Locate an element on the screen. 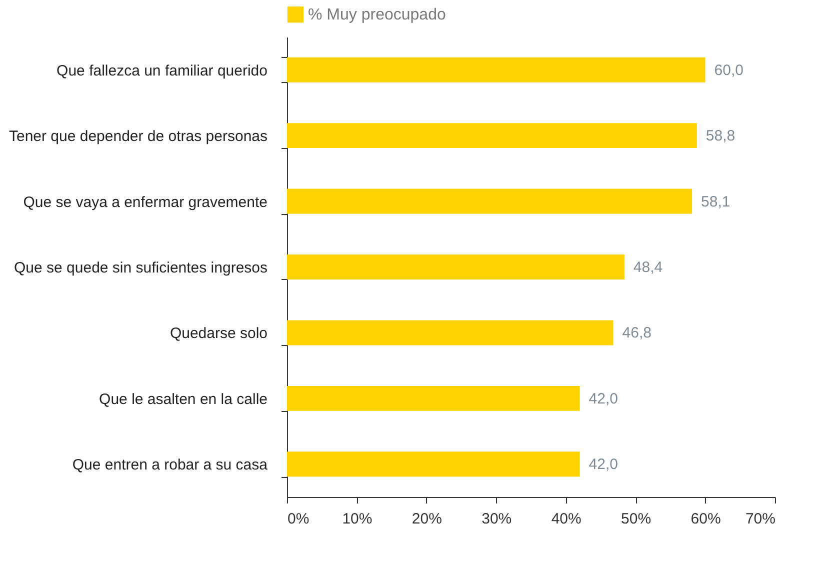  y-tick-label: Que le asalten en la calle is located at coordinates (183, 399).